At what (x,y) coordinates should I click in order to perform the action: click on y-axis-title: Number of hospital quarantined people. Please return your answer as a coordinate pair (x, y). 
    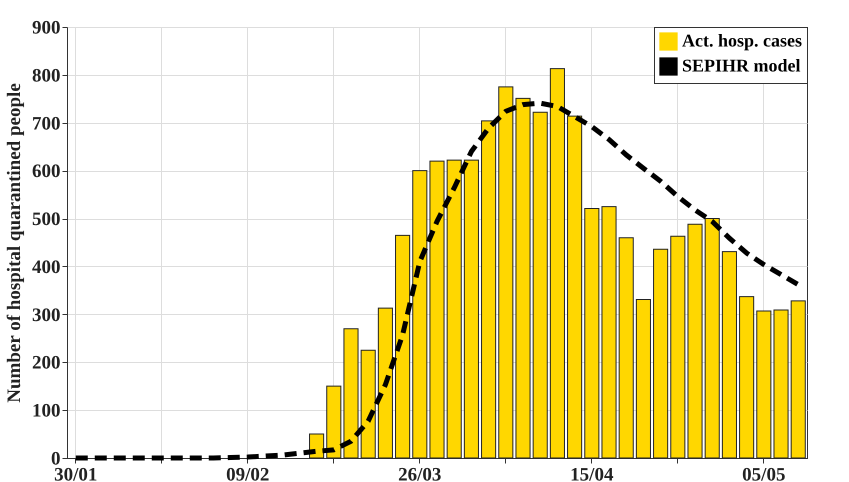
    Looking at the image, I should click on (14, 243).